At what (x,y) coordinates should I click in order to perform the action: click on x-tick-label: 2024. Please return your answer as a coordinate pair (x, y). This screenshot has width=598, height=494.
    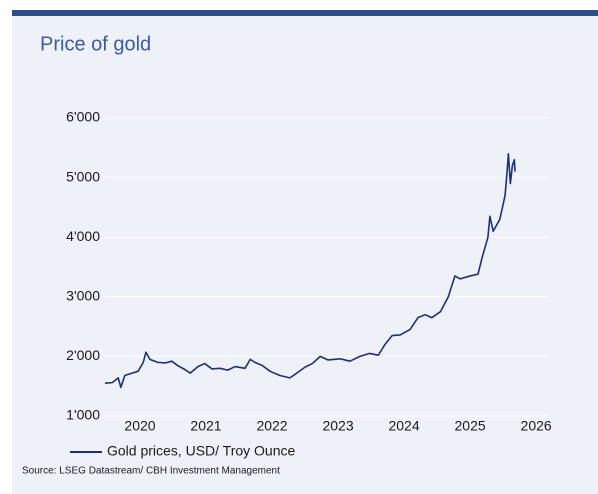
    Looking at the image, I should click on (403, 426).